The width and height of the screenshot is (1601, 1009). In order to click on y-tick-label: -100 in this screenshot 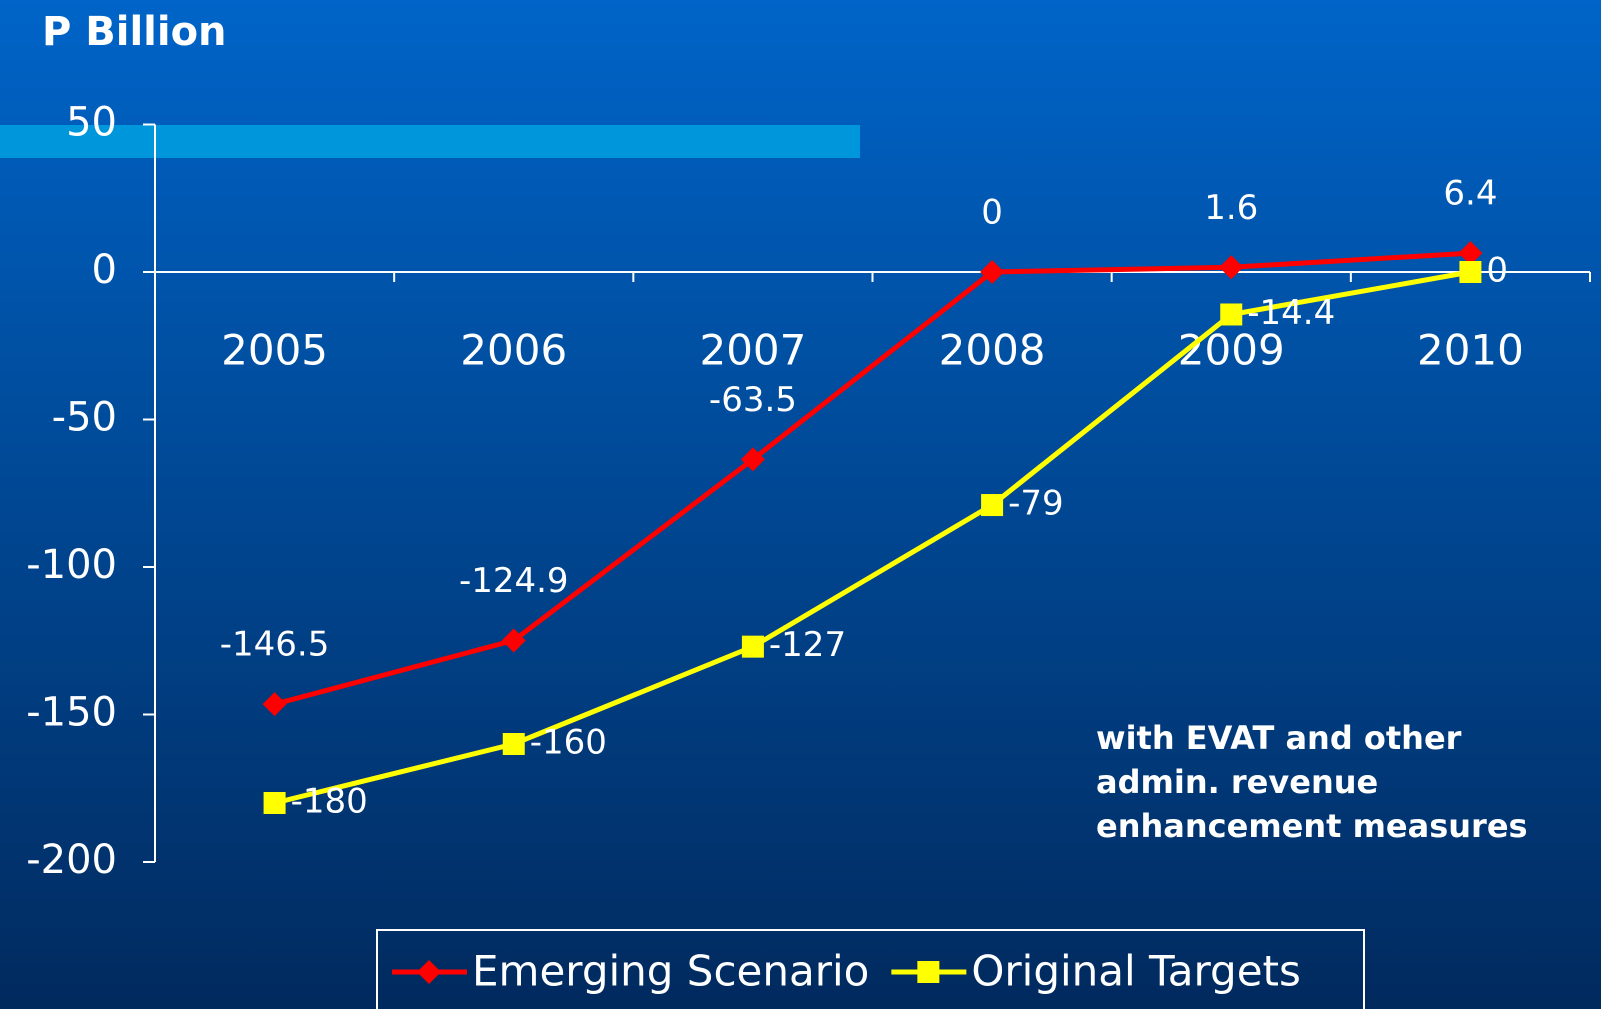, I will do `click(71, 565)`.